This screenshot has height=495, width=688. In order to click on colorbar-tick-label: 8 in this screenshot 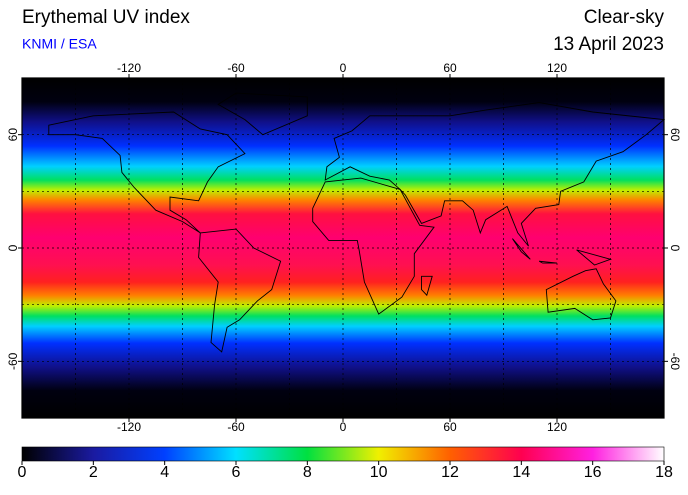, I will do `click(307, 472)`.